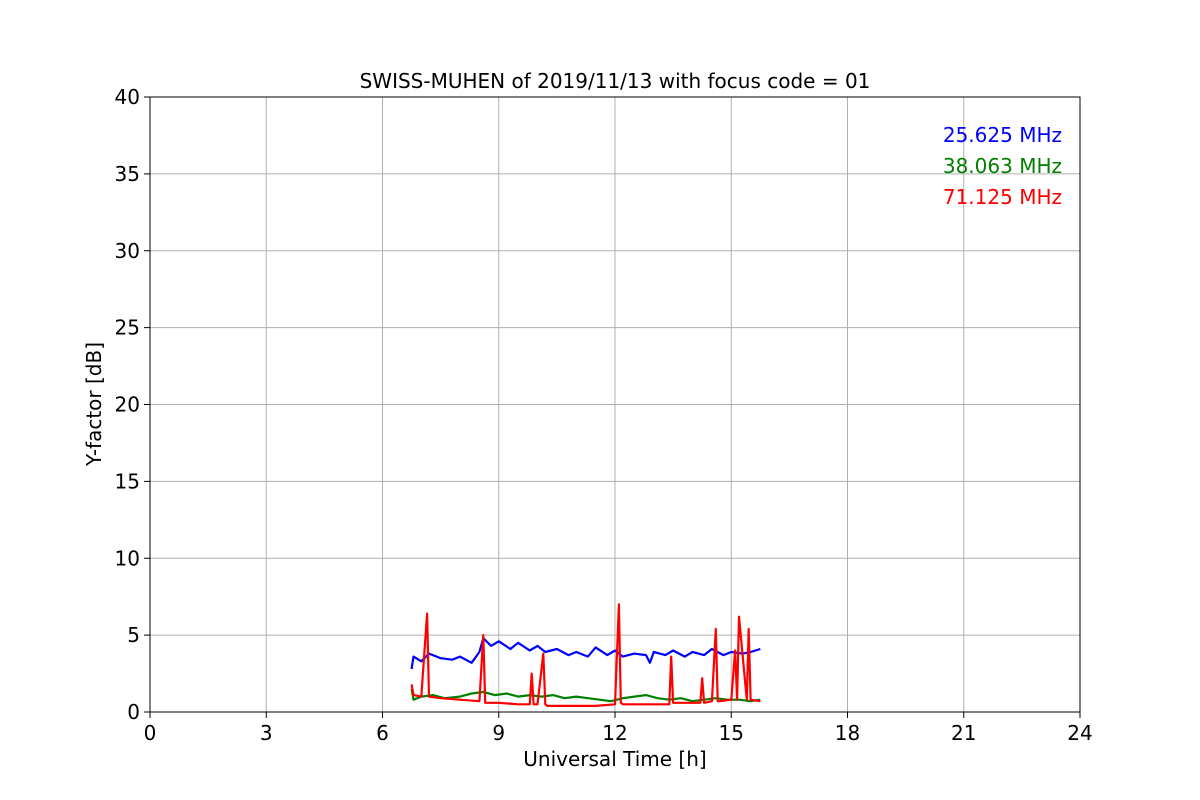  What do you see at coordinates (127, 251) in the screenshot?
I see `y-tick-label: 30` at bounding box center [127, 251].